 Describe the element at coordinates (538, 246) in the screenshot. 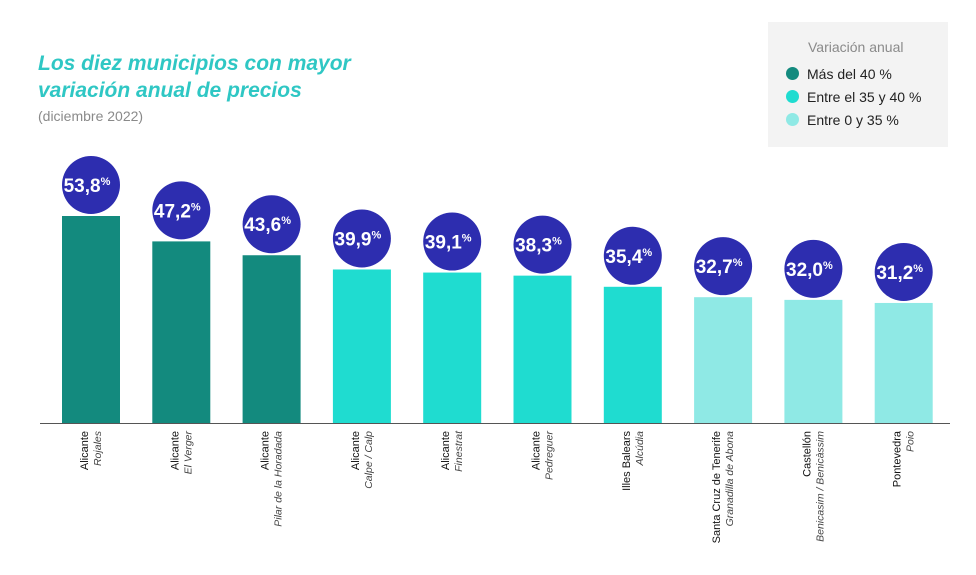

I see `data-label: 38,3%` at that location.